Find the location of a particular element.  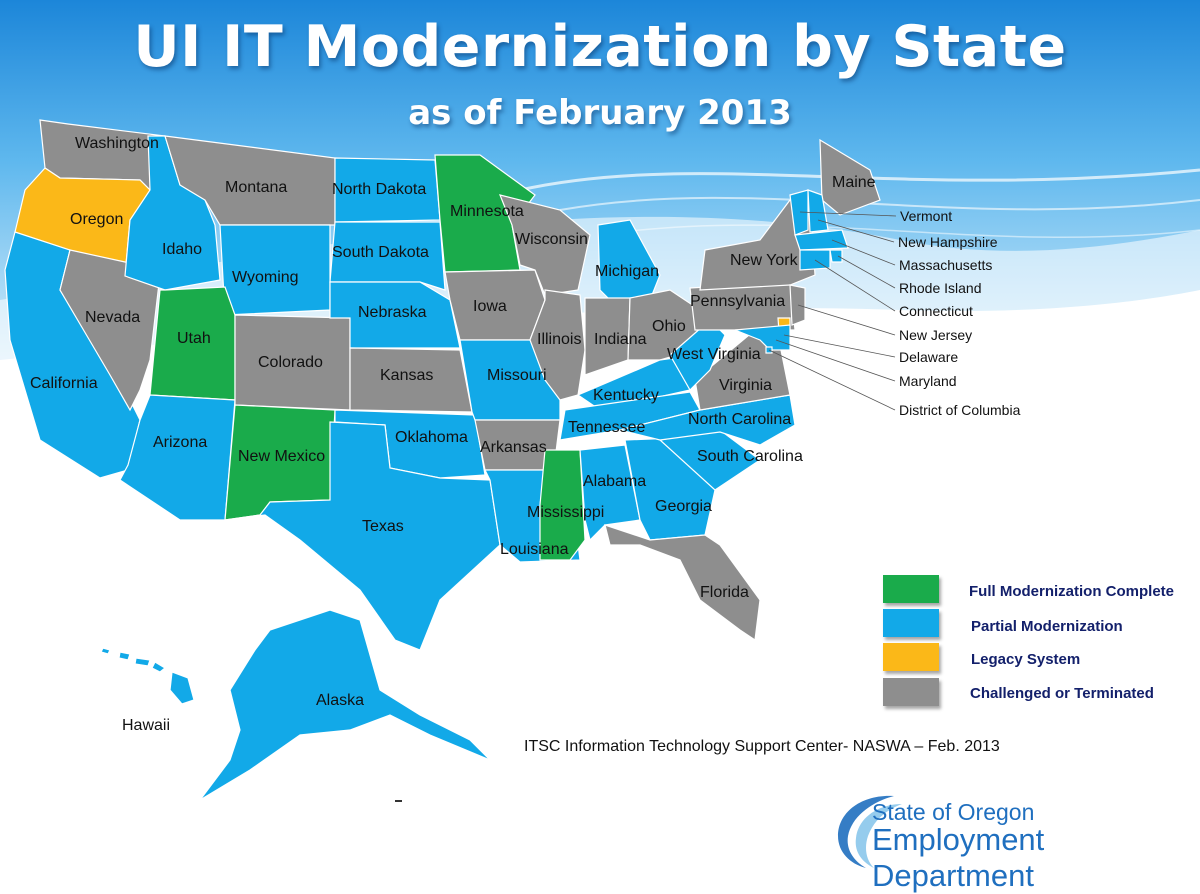

label-california: California is located at coordinates (64, 383).